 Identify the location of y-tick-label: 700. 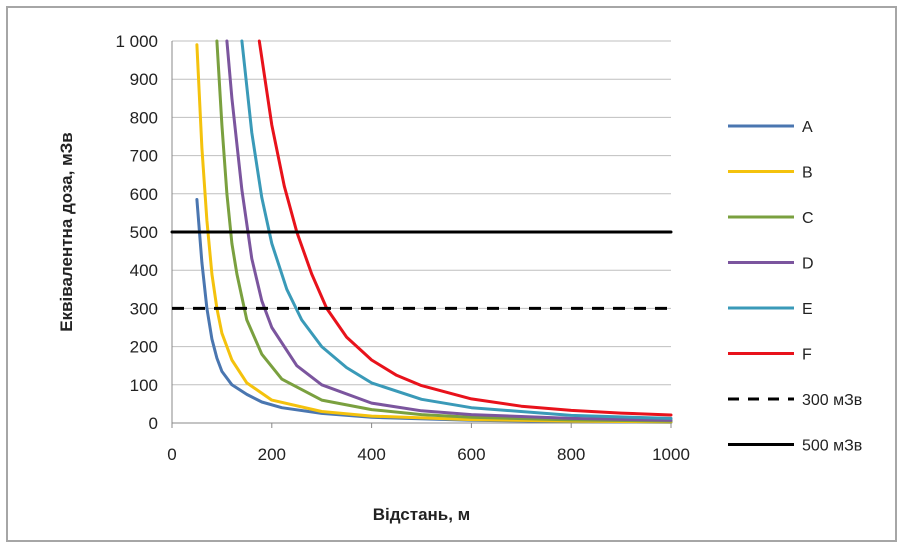
(144, 156).